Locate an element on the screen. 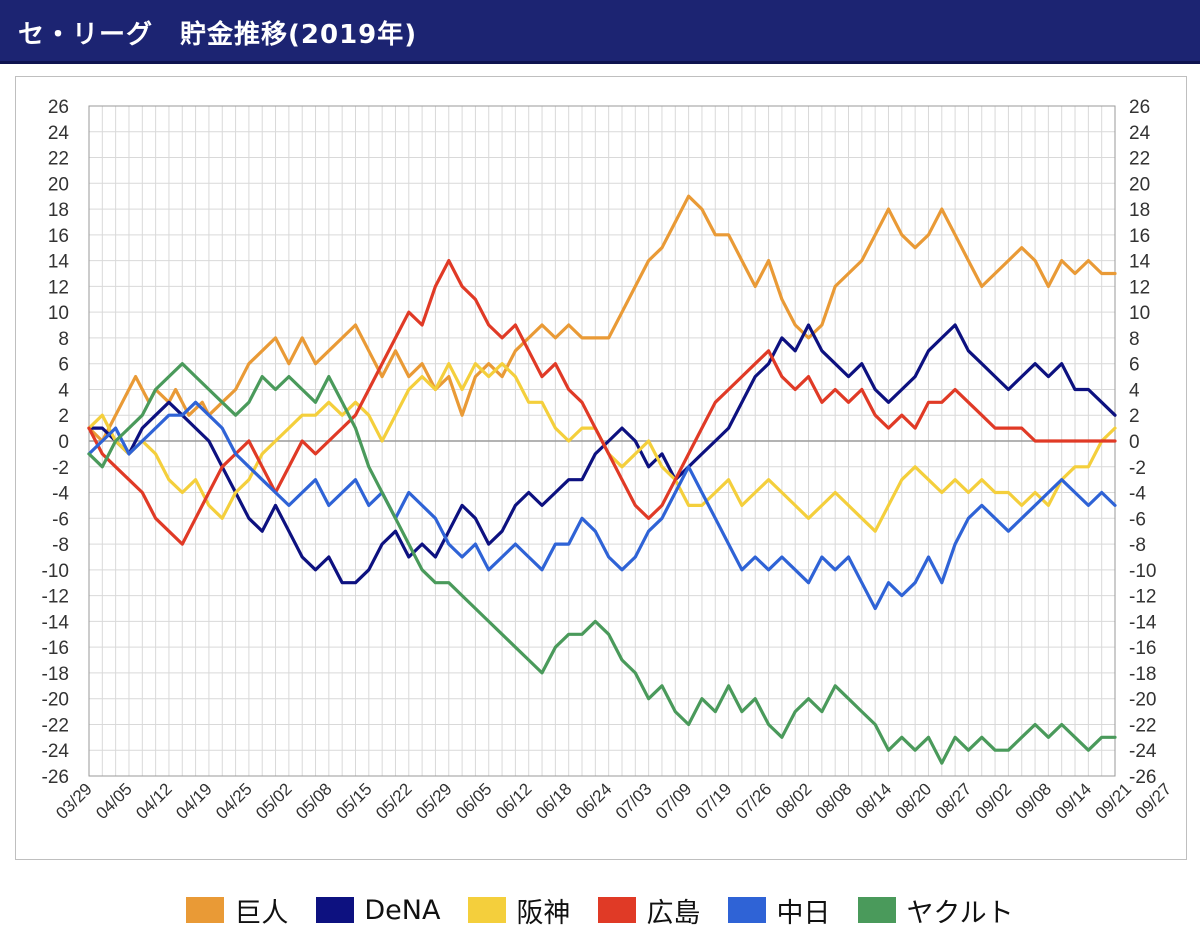 The image size is (1200, 946). legend-item-yakult: ヤクルト is located at coordinates (936, 910).